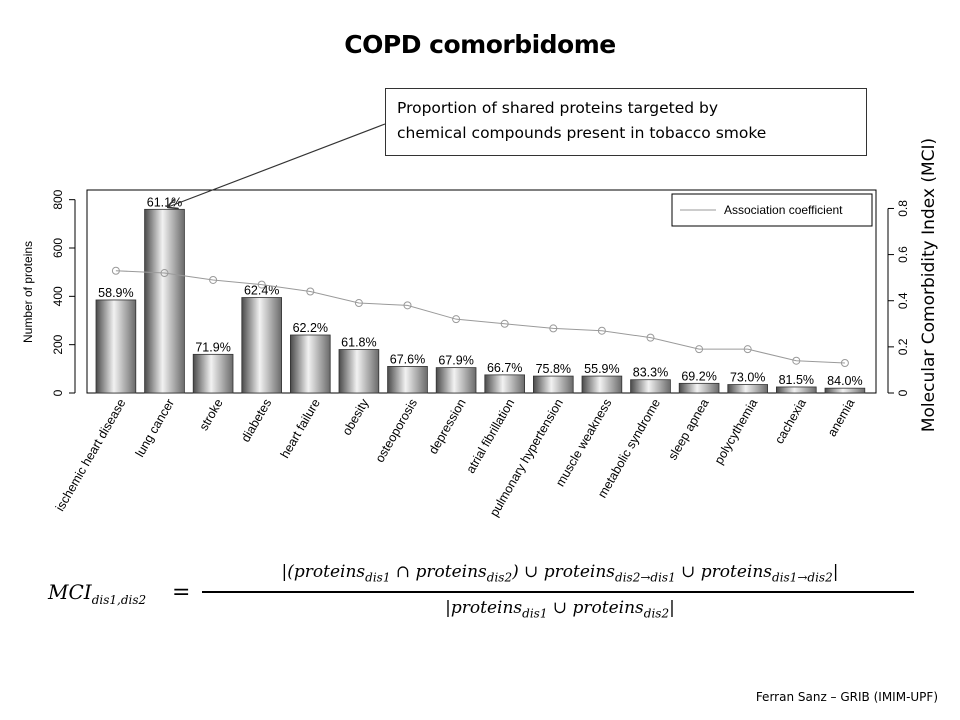 The height and width of the screenshot is (720, 960). I want to click on formula-lhs: MCIdis1,dis2, so click(97, 593).